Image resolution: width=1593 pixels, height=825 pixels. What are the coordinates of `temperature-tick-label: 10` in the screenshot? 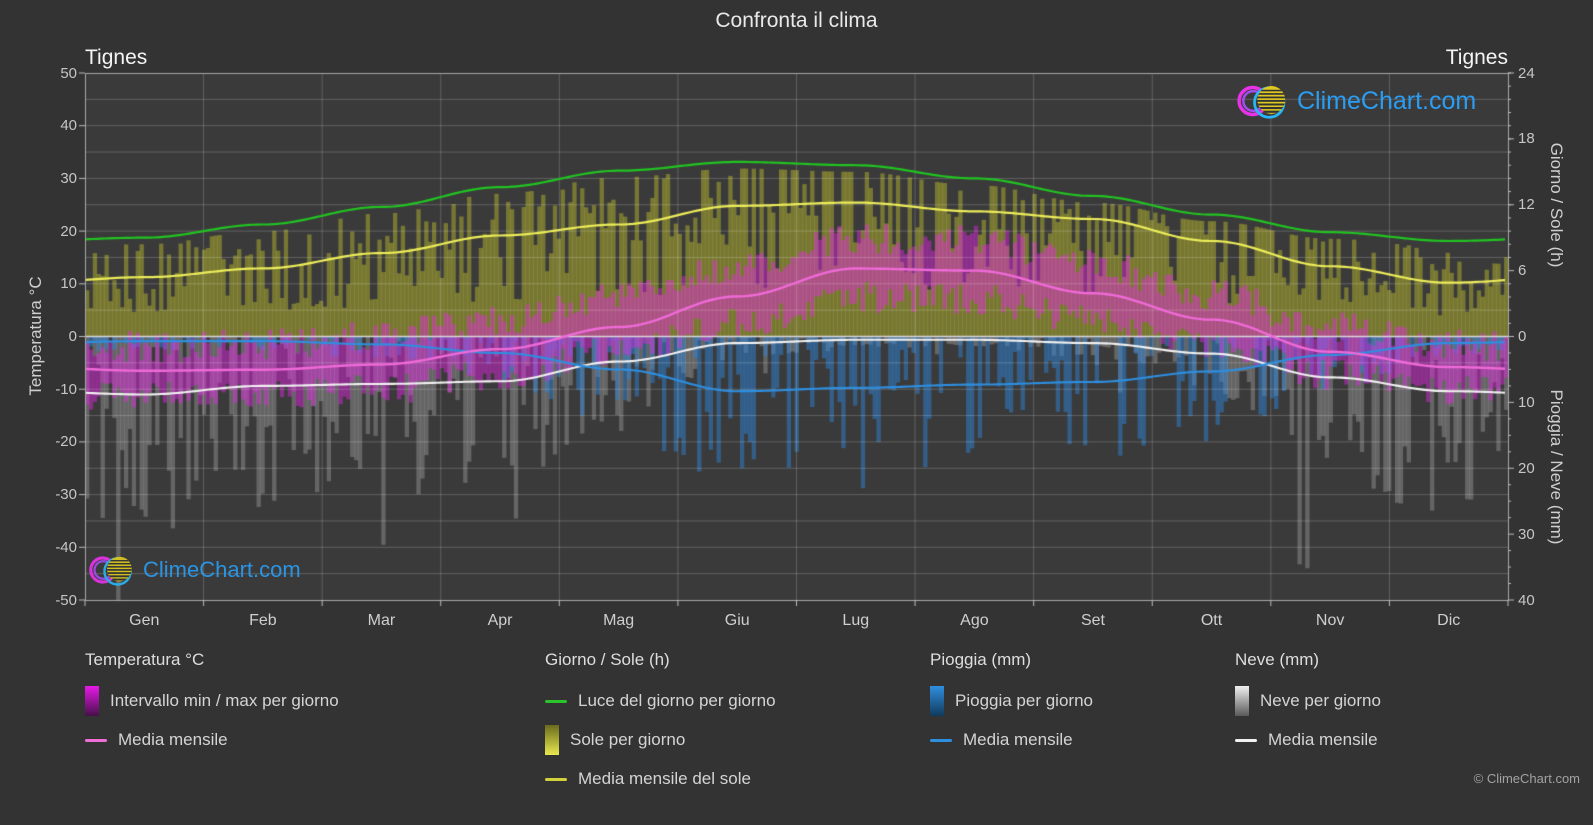 It's located at (68, 284).